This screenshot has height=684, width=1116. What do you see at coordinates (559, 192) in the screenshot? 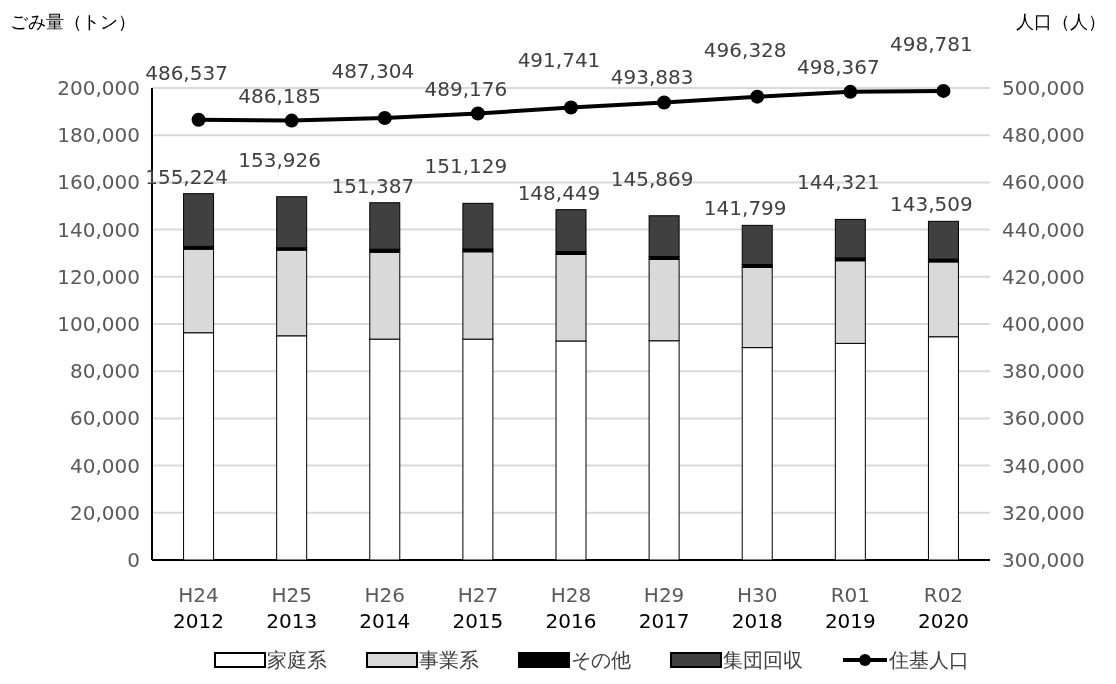
I see `total-label: 148,449` at bounding box center [559, 192].